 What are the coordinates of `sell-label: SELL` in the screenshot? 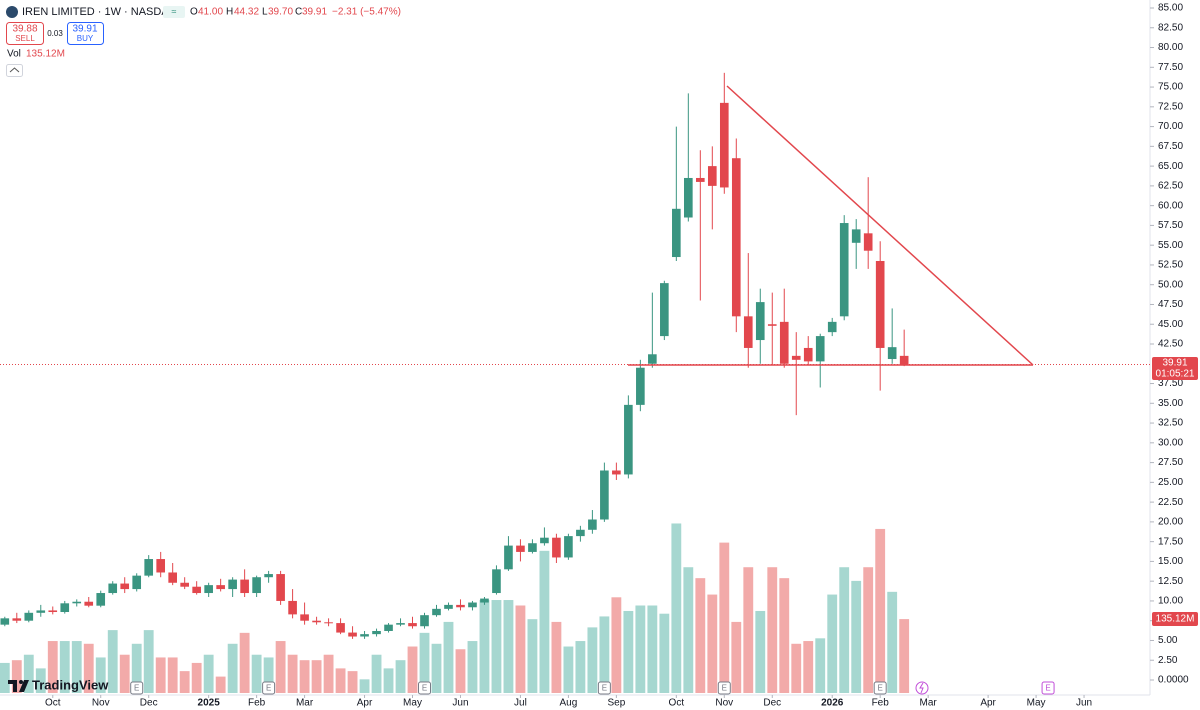 It's located at (25, 38).